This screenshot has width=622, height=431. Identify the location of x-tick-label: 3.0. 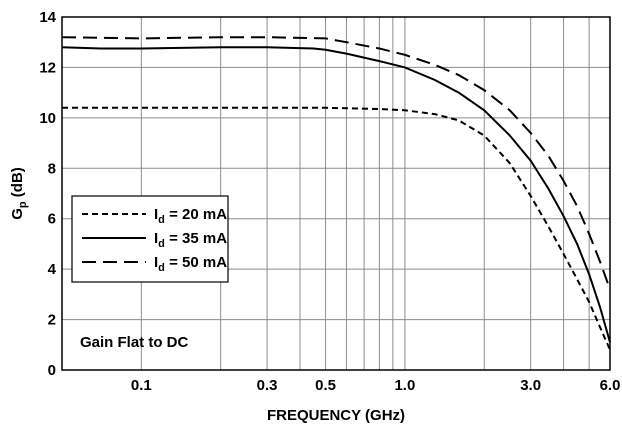
(530, 385).